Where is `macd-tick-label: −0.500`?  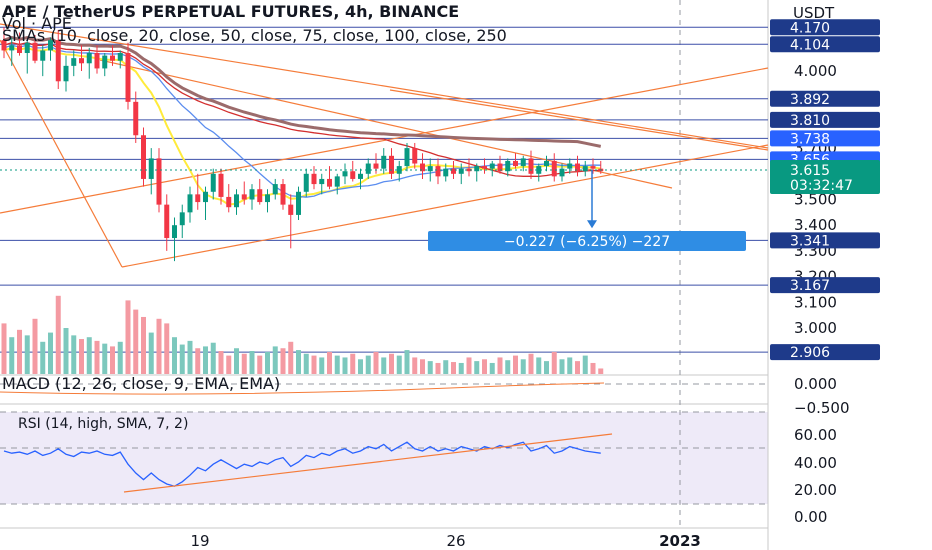 macd-tick-label: −0.500 is located at coordinates (822, 408).